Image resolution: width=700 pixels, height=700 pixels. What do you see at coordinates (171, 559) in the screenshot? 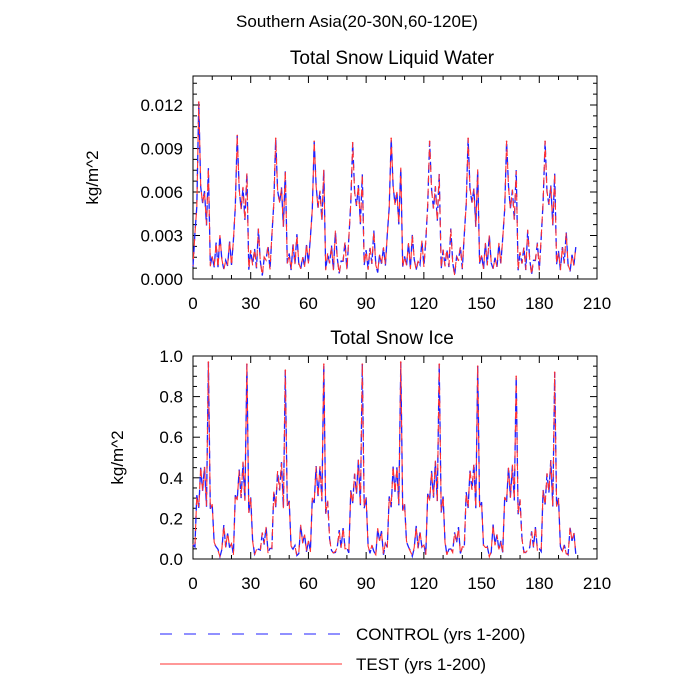
I see `y-tick-label: 0.0` at bounding box center [171, 559].